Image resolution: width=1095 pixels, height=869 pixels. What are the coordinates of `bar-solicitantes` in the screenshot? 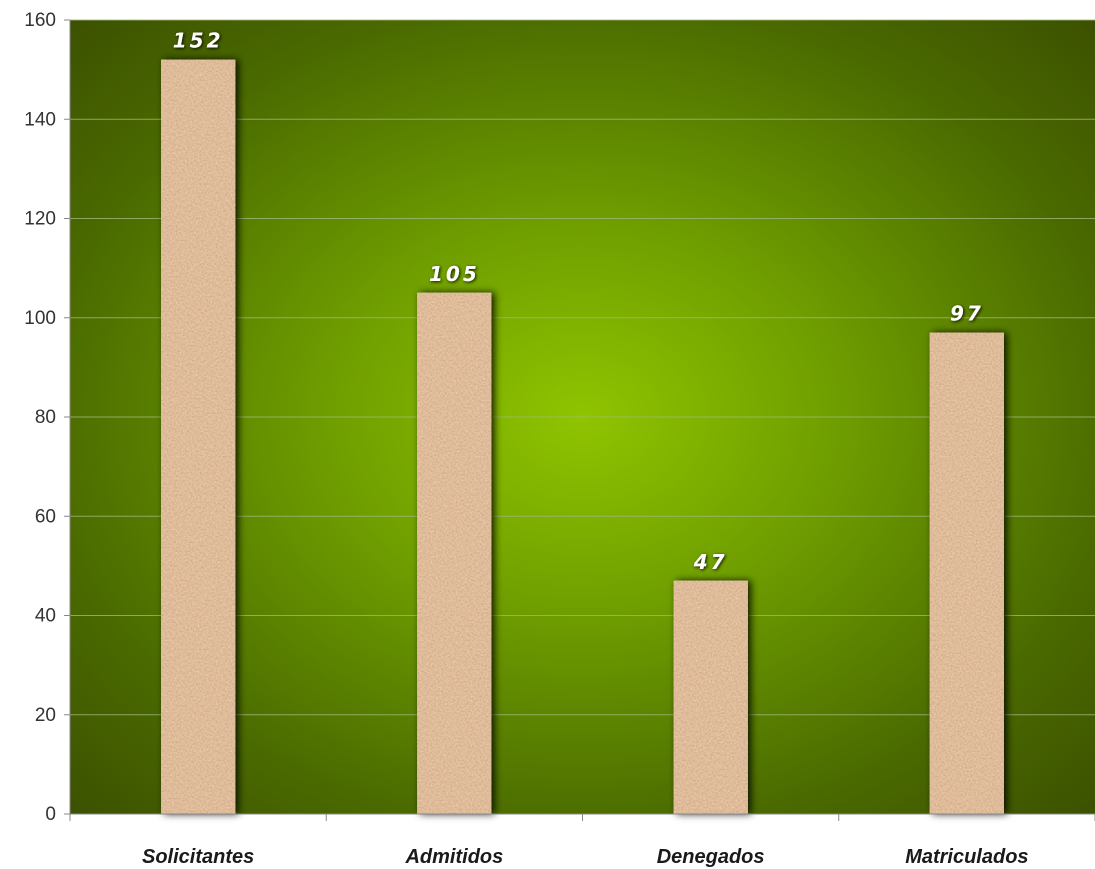 It's located at (198, 436).